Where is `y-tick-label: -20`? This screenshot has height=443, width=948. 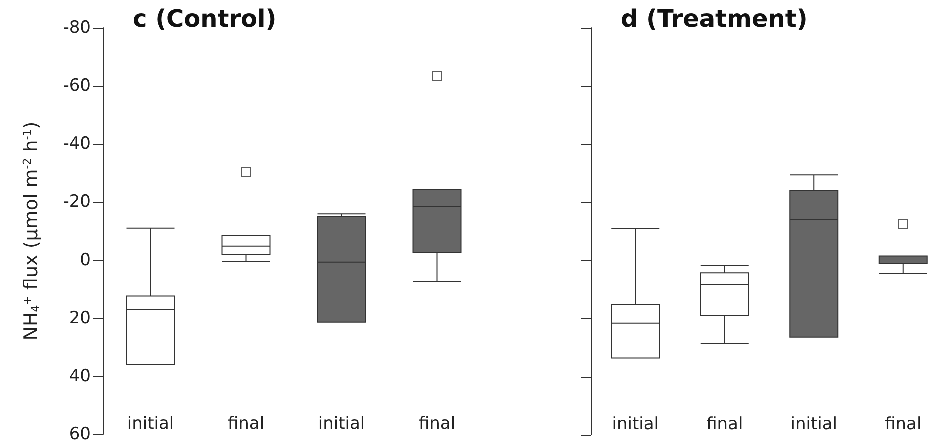 y-tick-label: -20 is located at coordinates (77, 202).